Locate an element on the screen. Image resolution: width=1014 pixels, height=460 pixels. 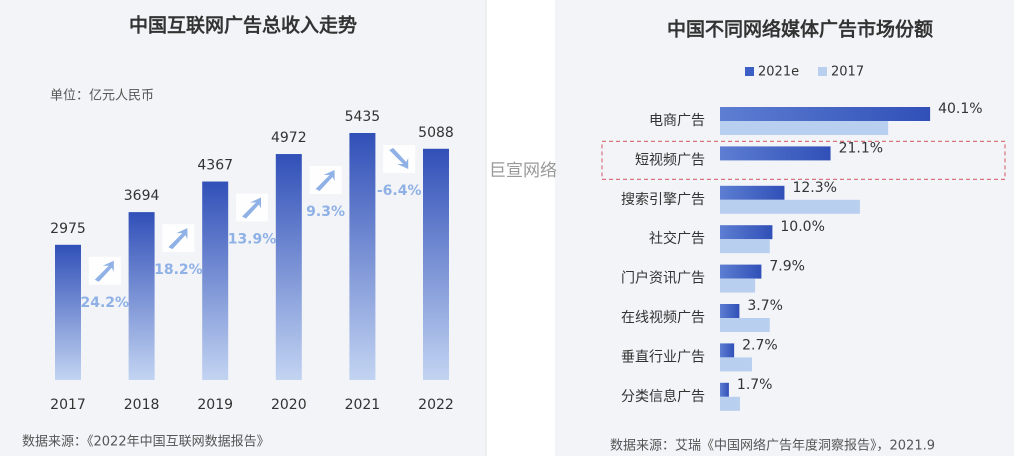
legend-label: 2017 is located at coordinates (847, 72).